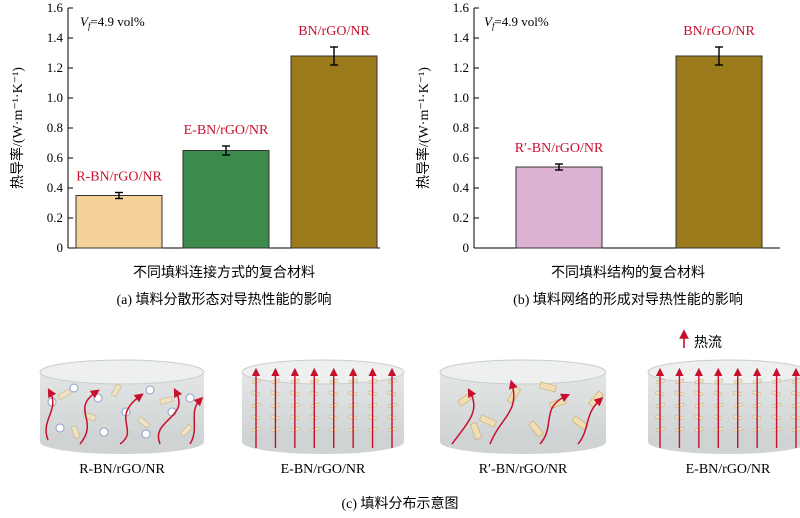  Describe the element at coordinates (723, 406) in the screenshot. I see `cylinder-e-bn-network` at that location.